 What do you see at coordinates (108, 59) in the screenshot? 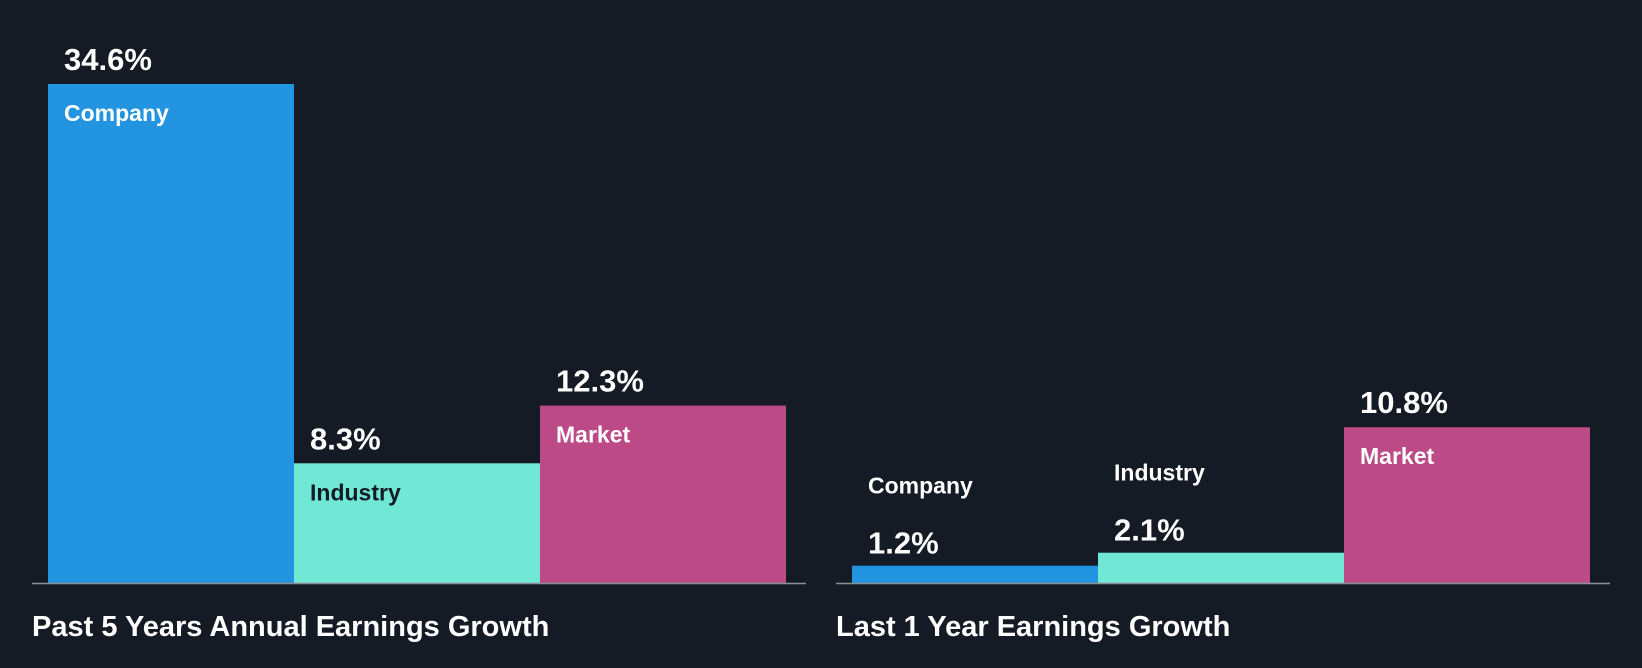
I see `value-label-company: 34.6%` at bounding box center [108, 59].